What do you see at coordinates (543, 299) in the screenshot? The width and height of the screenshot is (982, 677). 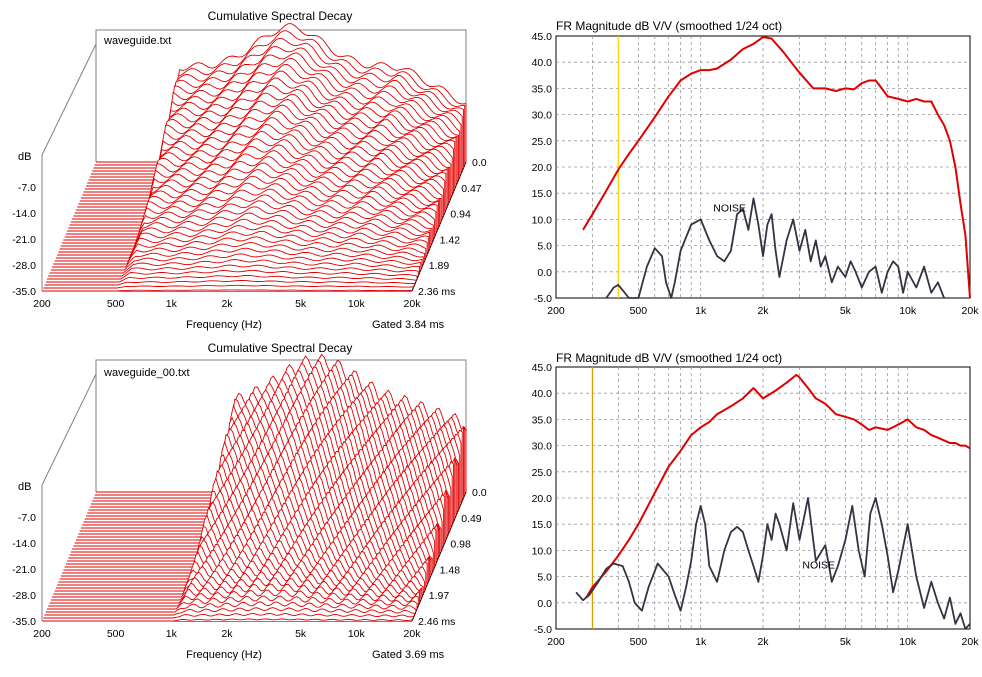 I see `fr-y-tick-label: -5.0` at bounding box center [543, 299].